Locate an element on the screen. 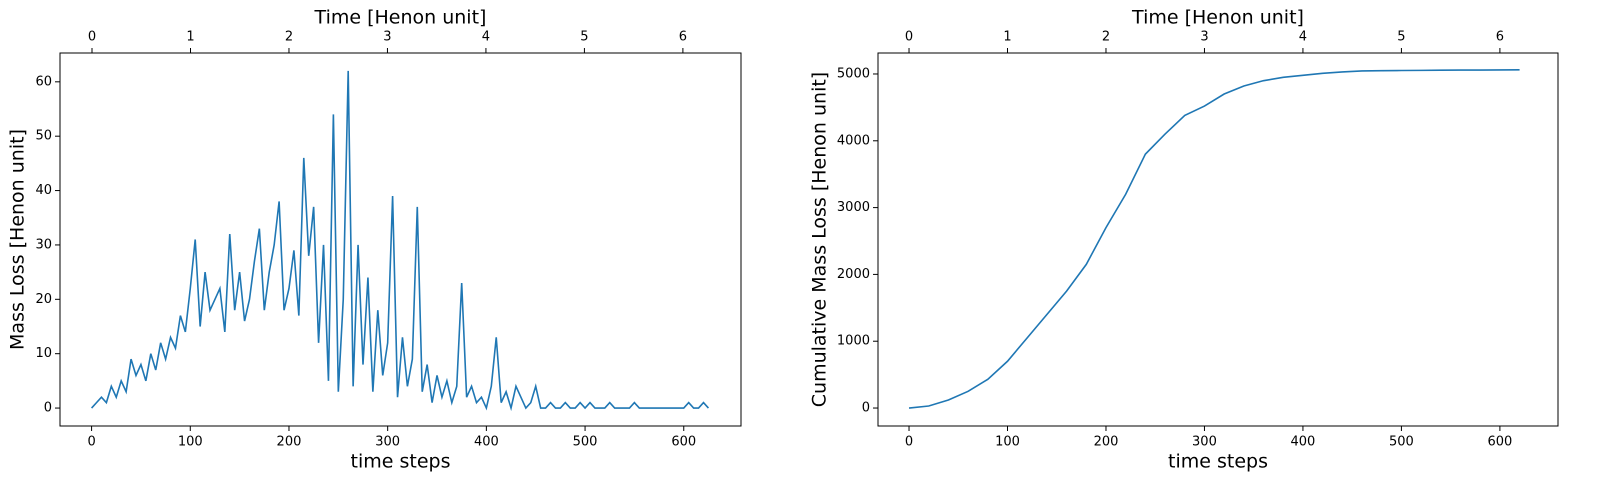  y-tick-label: 4000 is located at coordinates (853, 140).